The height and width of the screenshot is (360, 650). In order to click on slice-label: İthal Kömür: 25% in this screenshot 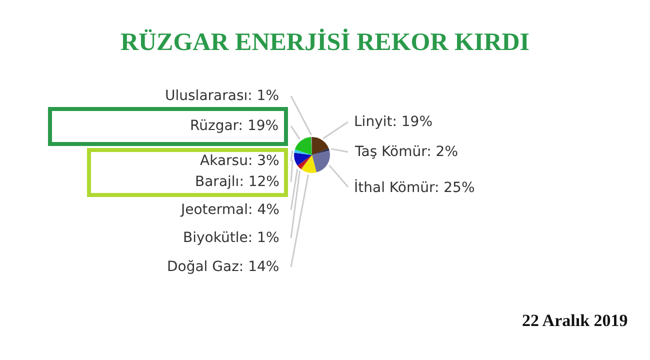, I will do `click(414, 187)`.